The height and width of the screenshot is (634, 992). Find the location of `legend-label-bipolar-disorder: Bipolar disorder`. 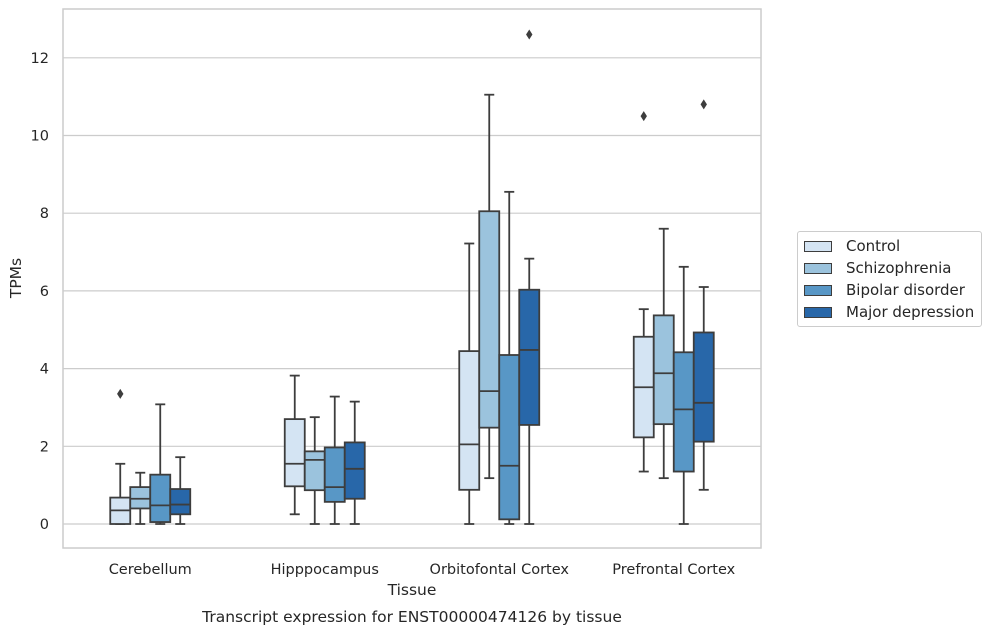

legend-label-bipolar-disorder: Bipolar disorder is located at coordinates (905, 290).